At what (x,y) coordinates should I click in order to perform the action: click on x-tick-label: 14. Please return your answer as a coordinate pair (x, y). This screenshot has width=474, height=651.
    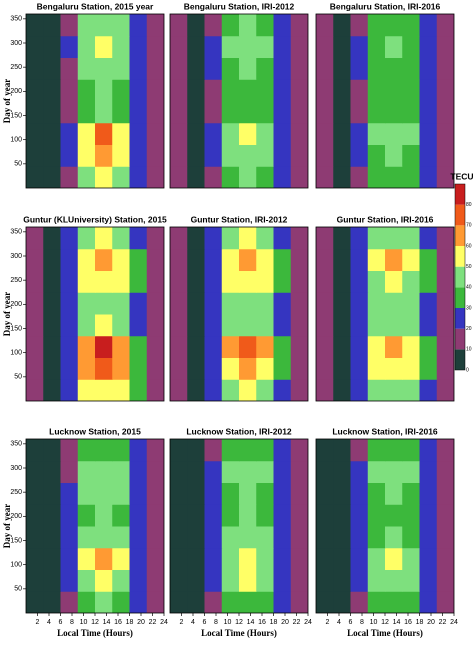
    Looking at the image, I should click on (251, 622).